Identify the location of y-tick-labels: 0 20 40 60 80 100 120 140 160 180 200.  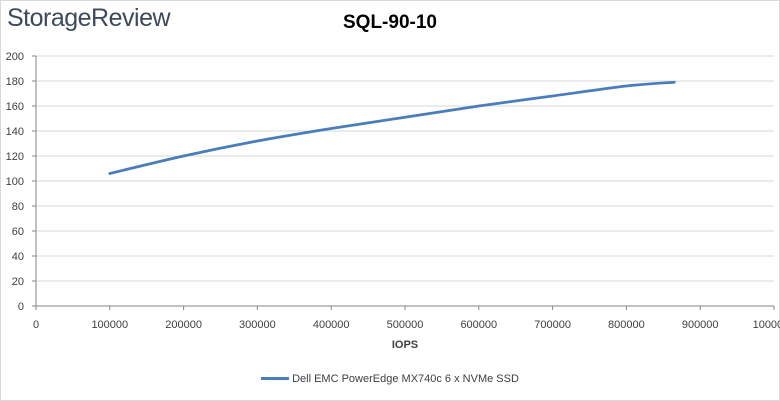
(15, 182).